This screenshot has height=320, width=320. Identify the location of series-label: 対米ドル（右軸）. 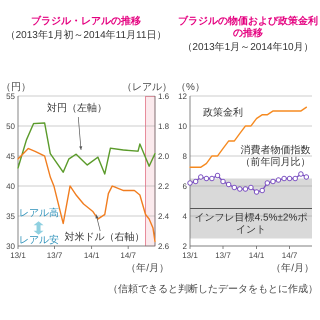
(104, 237).